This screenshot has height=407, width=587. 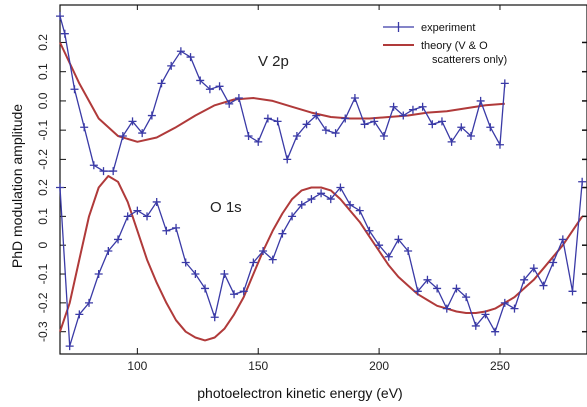 I want to click on y-tick-label: 0.0, so click(x=43, y=100).